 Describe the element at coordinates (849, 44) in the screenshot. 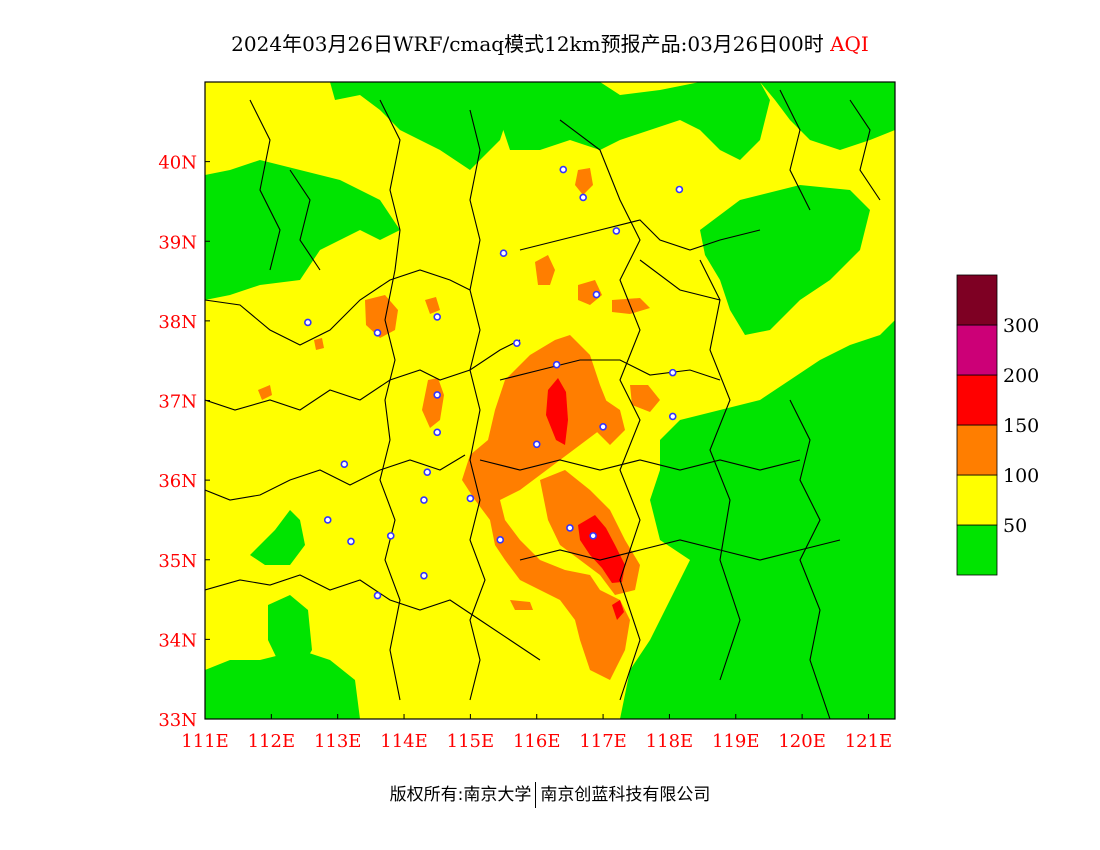

I see `title-variable: AQI` at that location.